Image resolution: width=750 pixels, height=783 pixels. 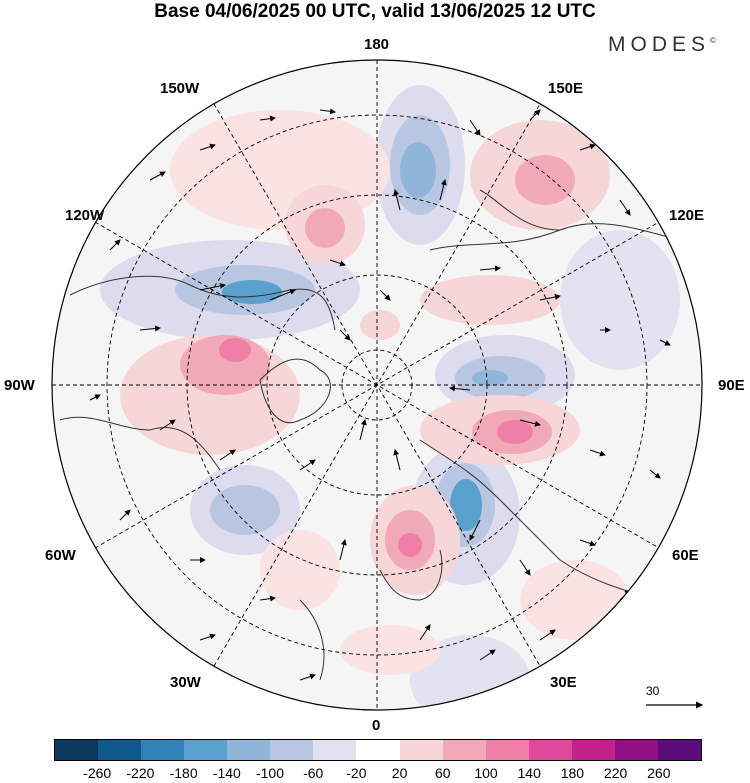 I want to click on reference-vector-label: 30, so click(x=653, y=691).